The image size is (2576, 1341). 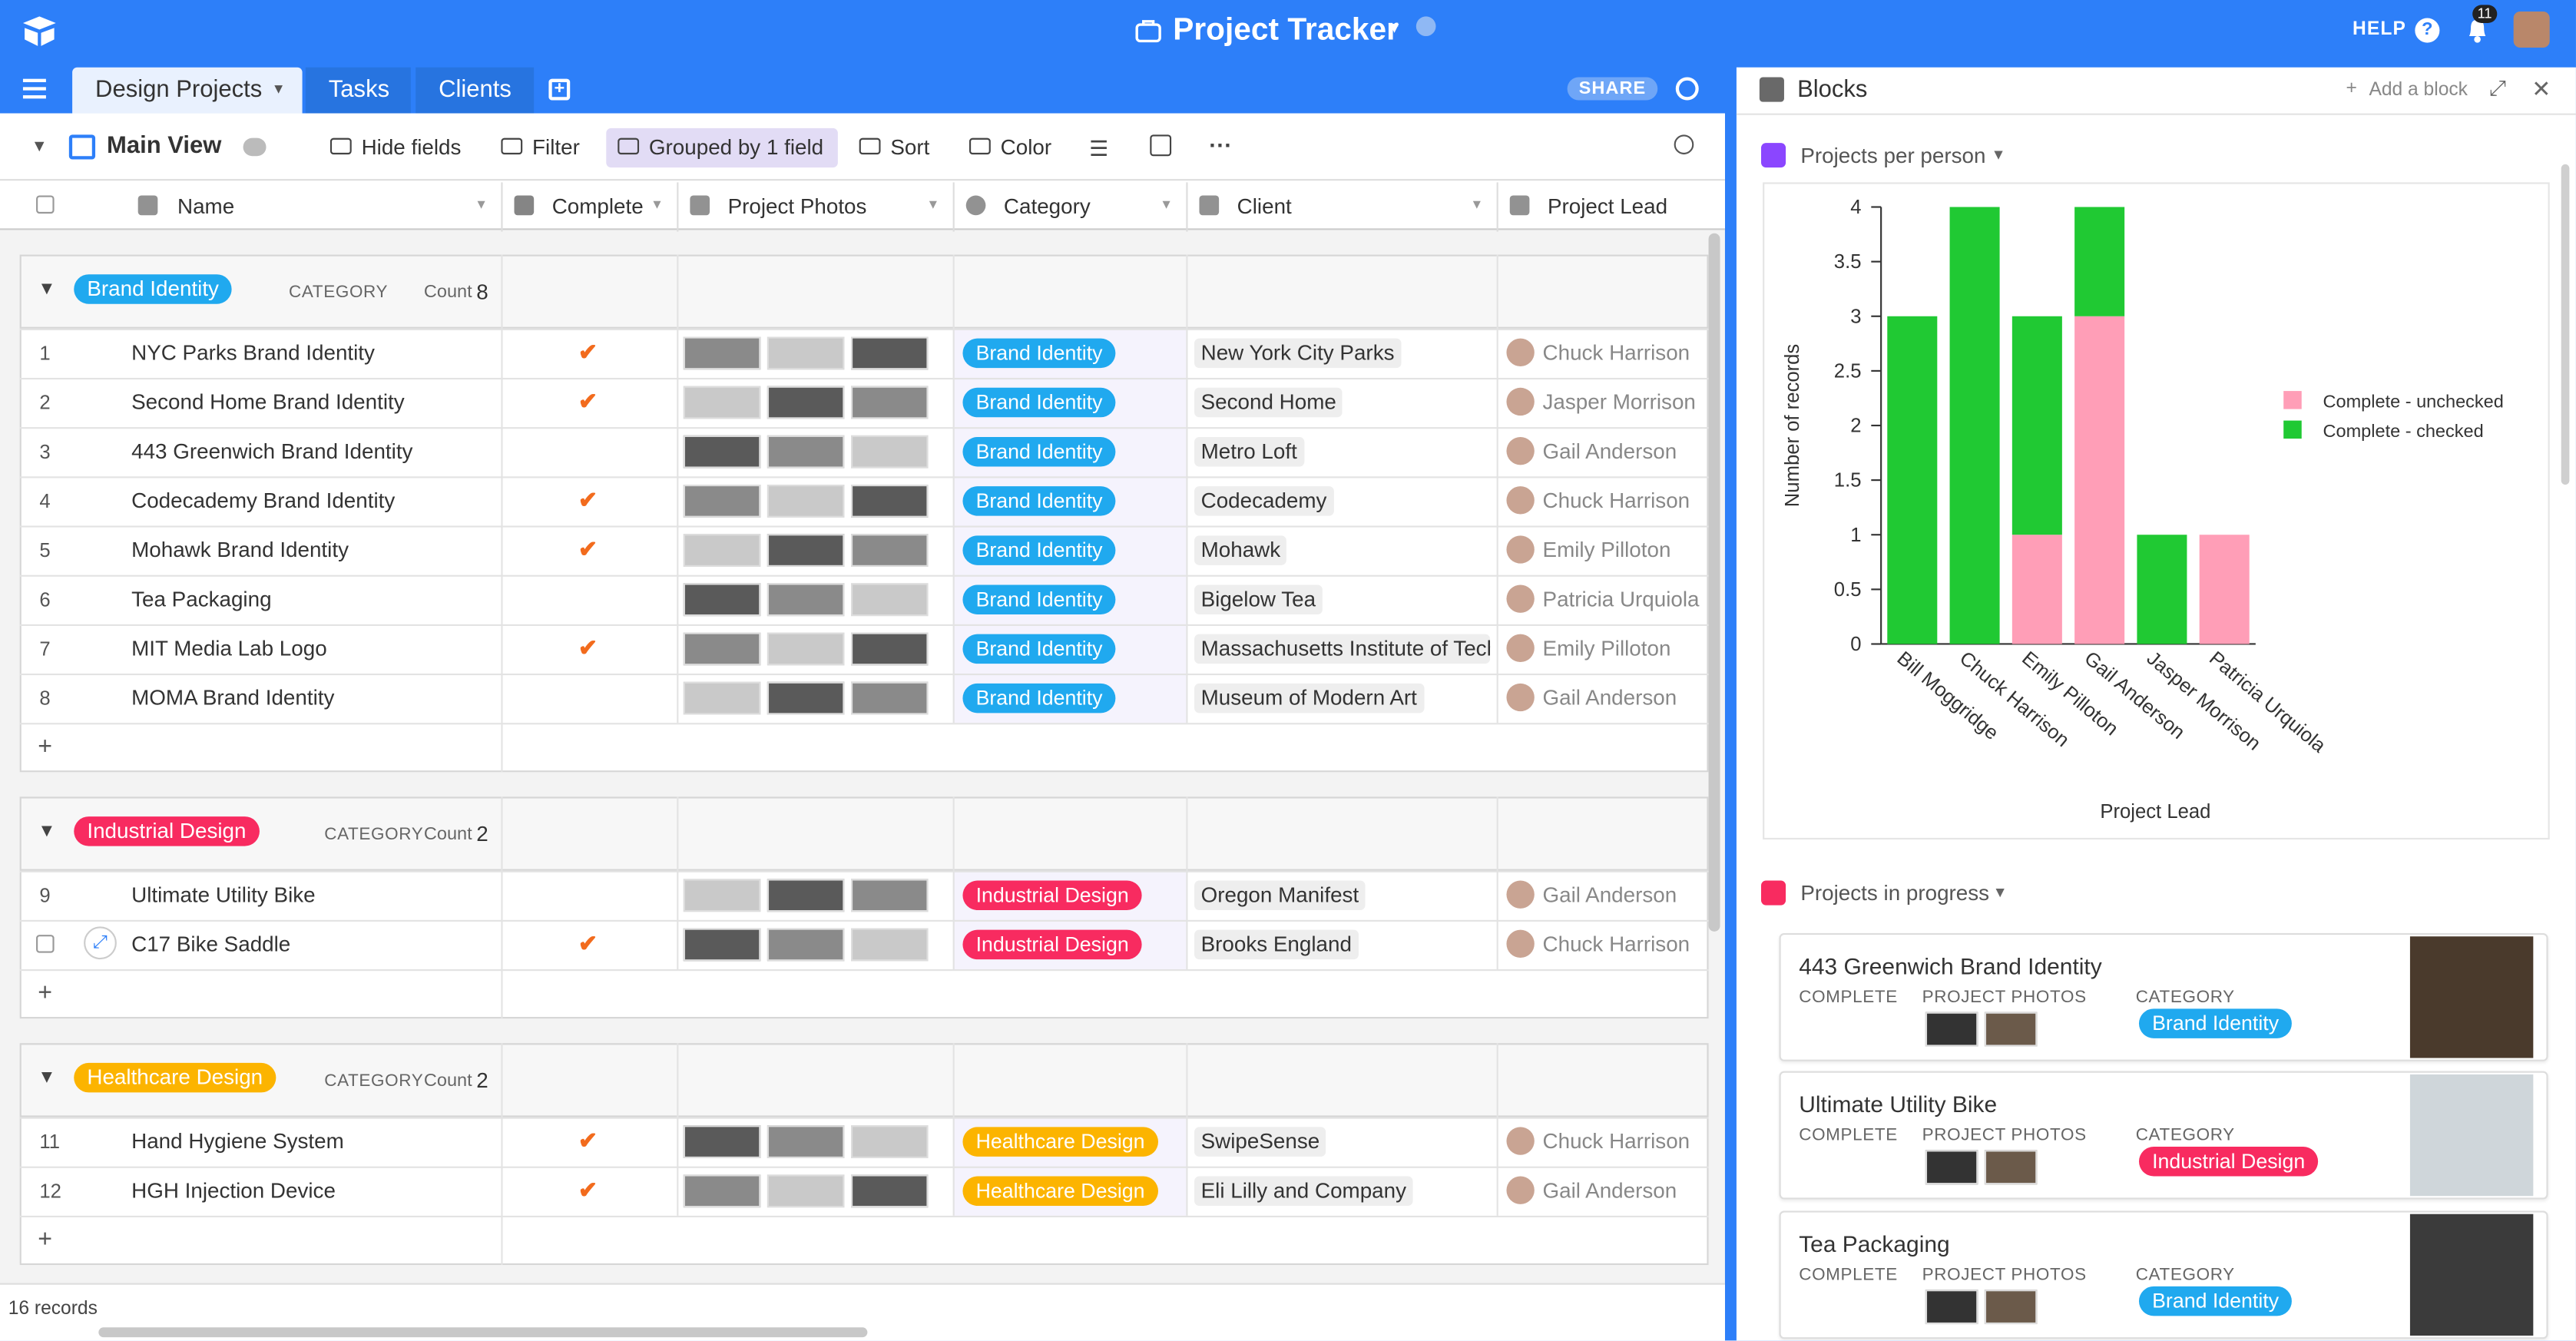 What do you see at coordinates (268, 402) in the screenshot?
I see `record-name: Second Home Brand Identity` at bounding box center [268, 402].